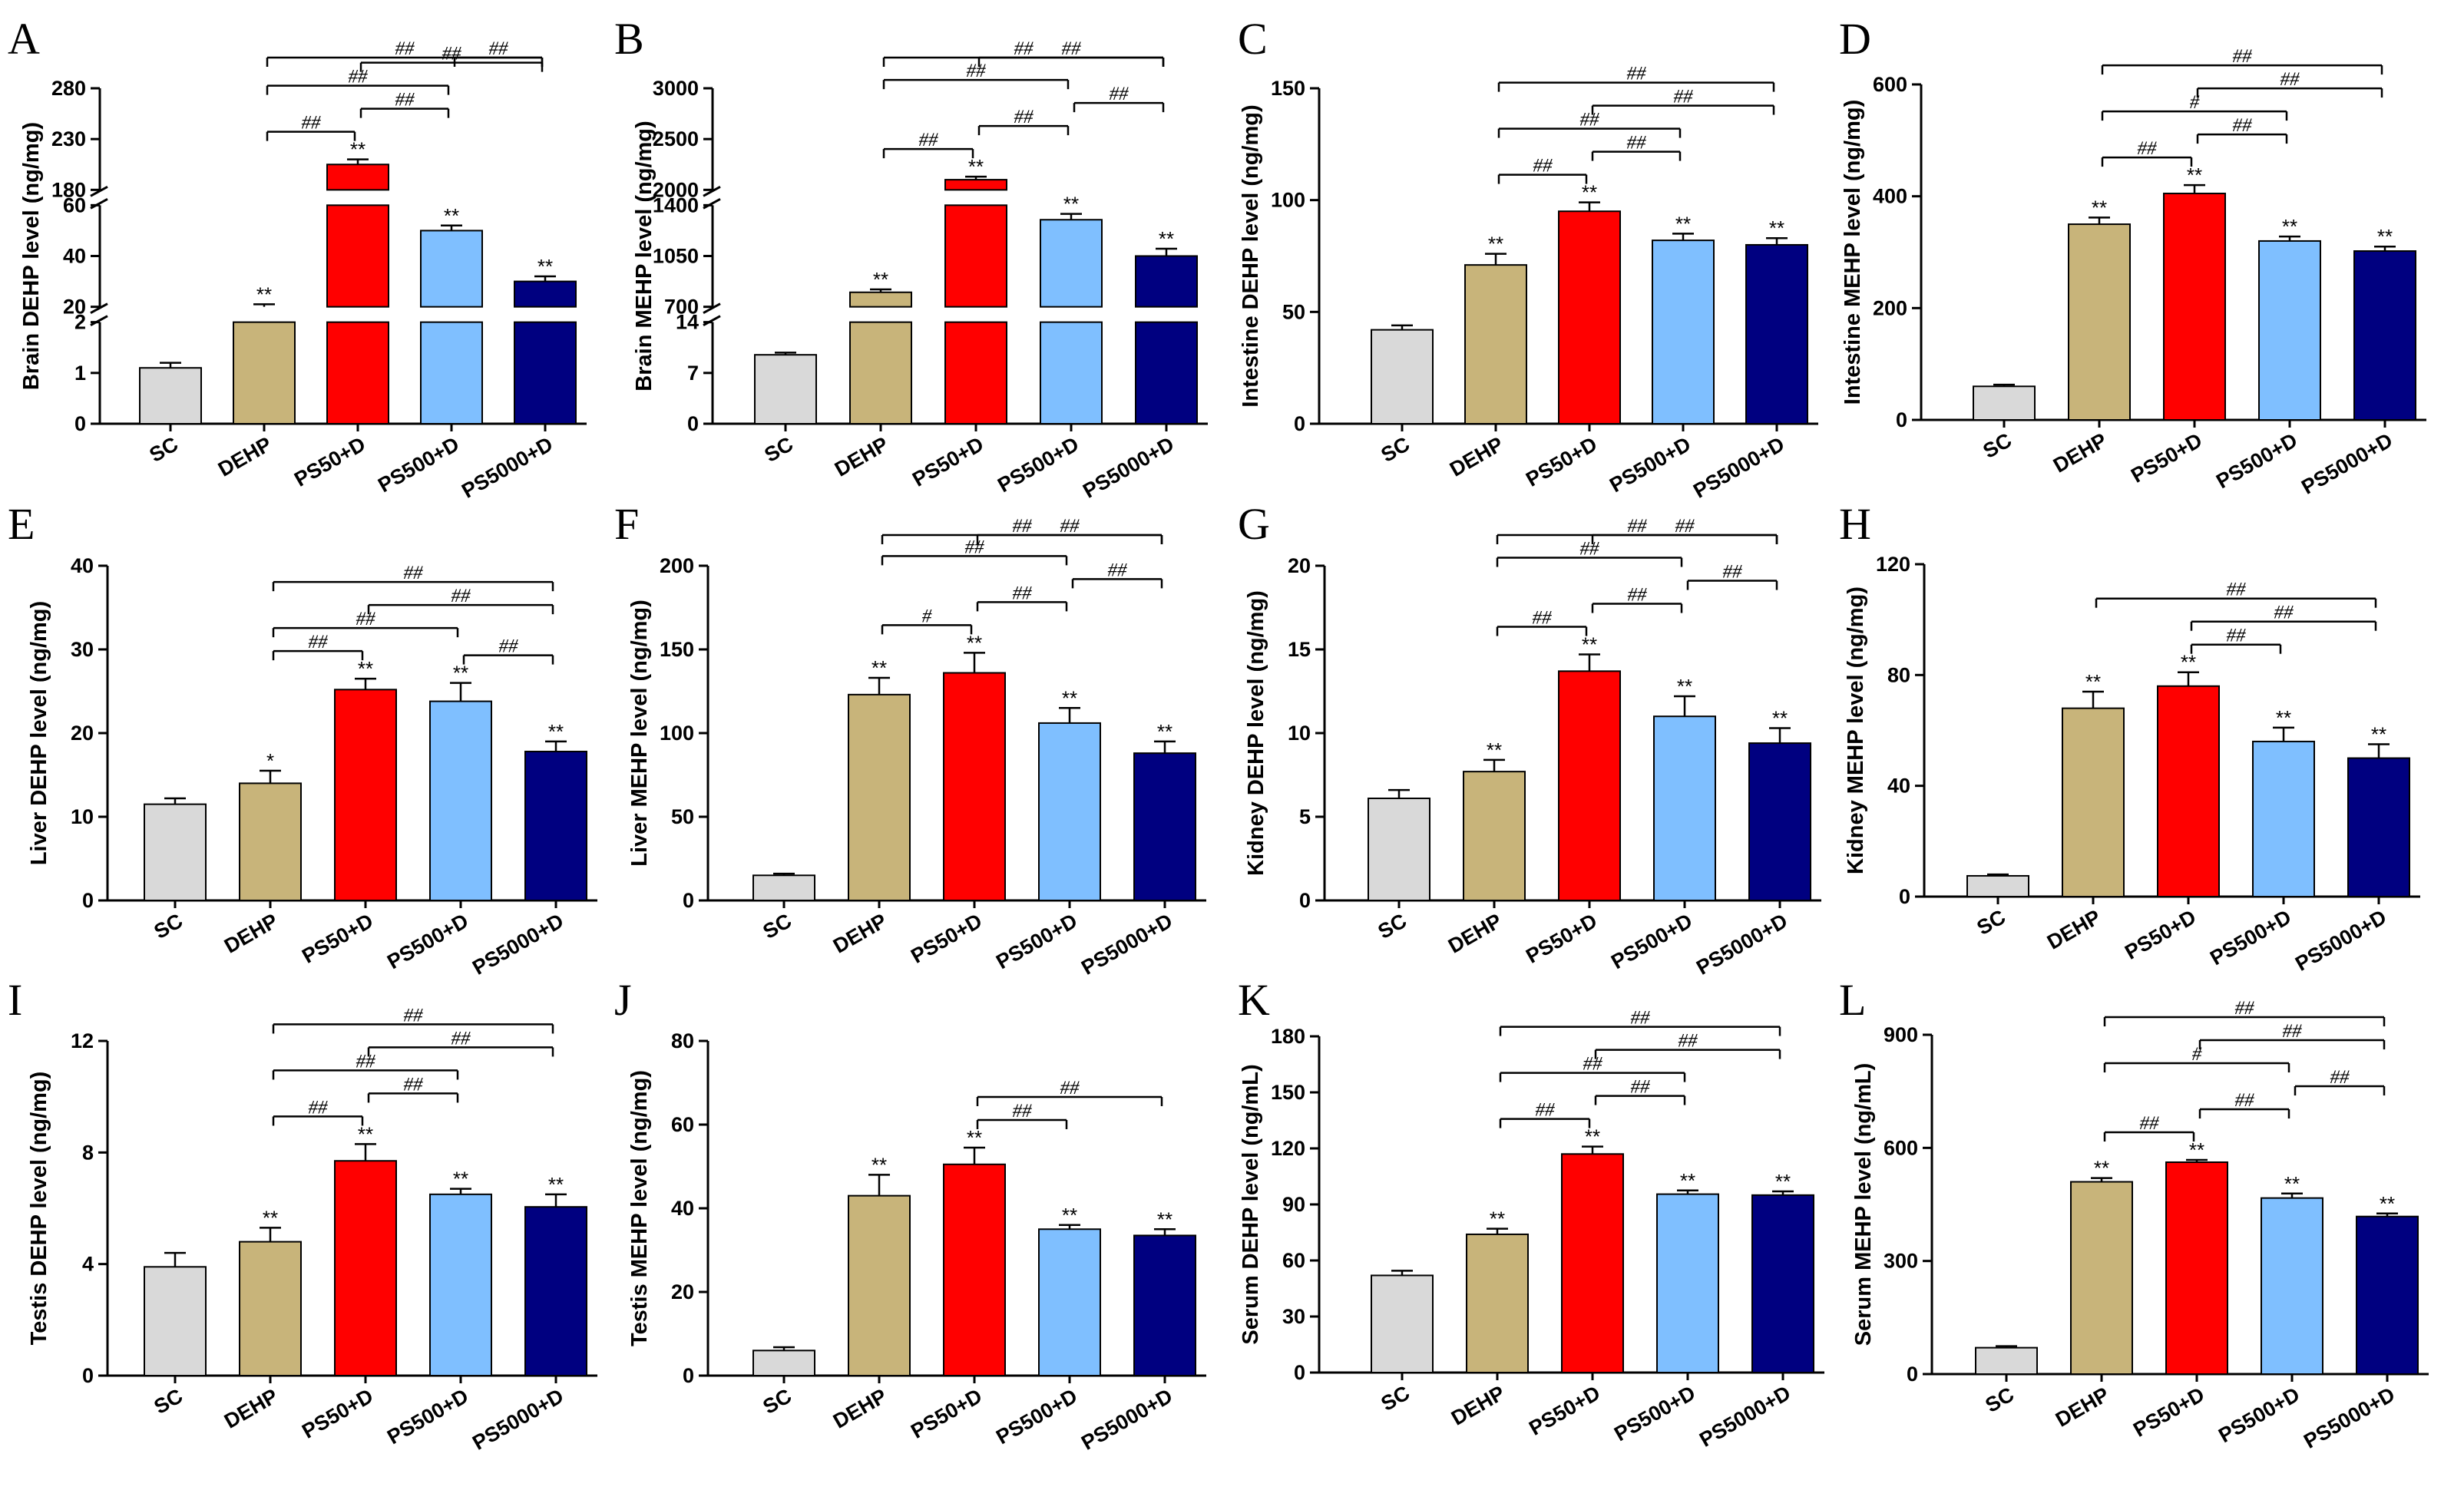 This screenshot has height=1490, width=2464. Describe the element at coordinates (629, 39) in the screenshot. I see `panel-letter: B` at that location.